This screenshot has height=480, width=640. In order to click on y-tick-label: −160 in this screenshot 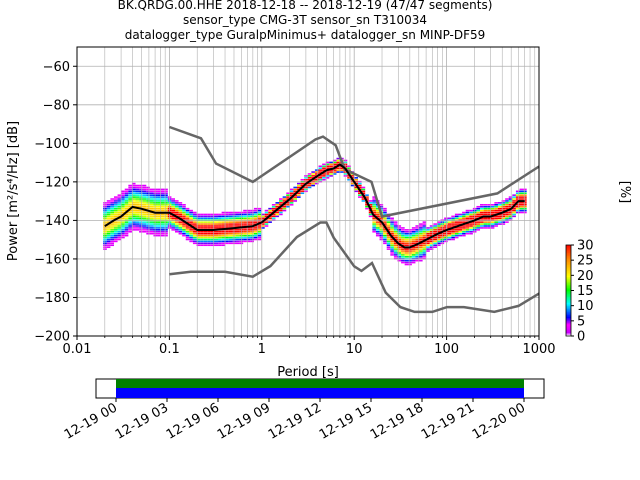, I will do `click(52, 259)`.